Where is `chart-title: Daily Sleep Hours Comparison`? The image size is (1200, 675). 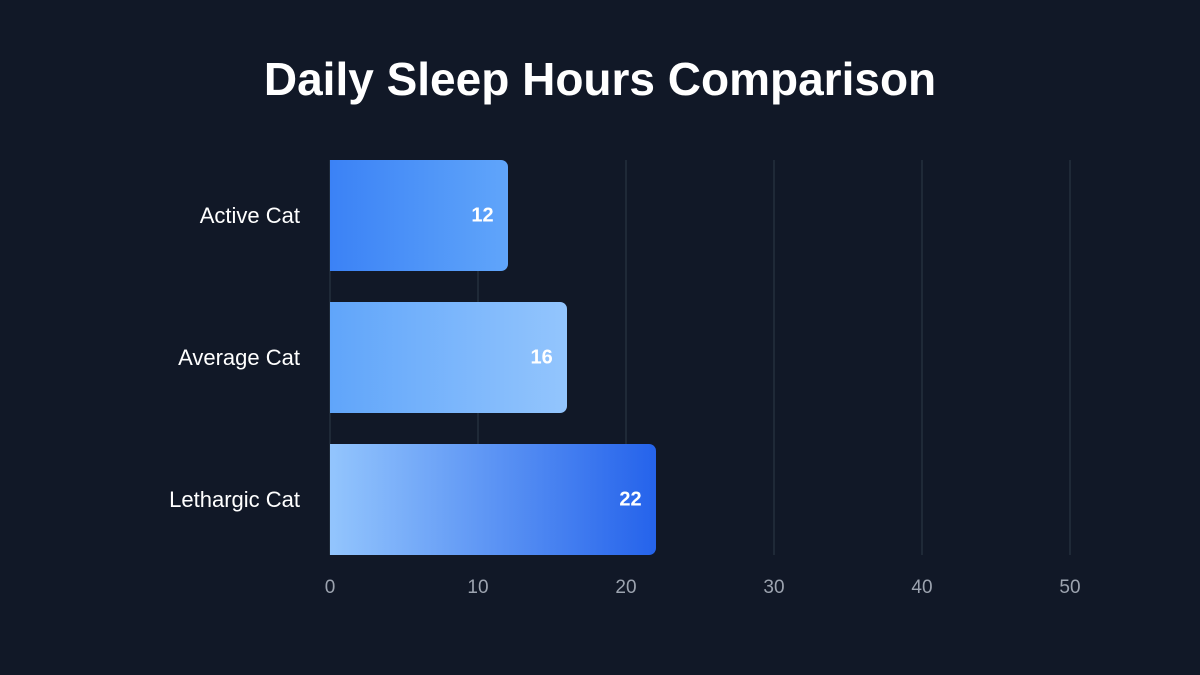 chart-title: Daily Sleep Hours Comparison is located at coordinates (600, 79).